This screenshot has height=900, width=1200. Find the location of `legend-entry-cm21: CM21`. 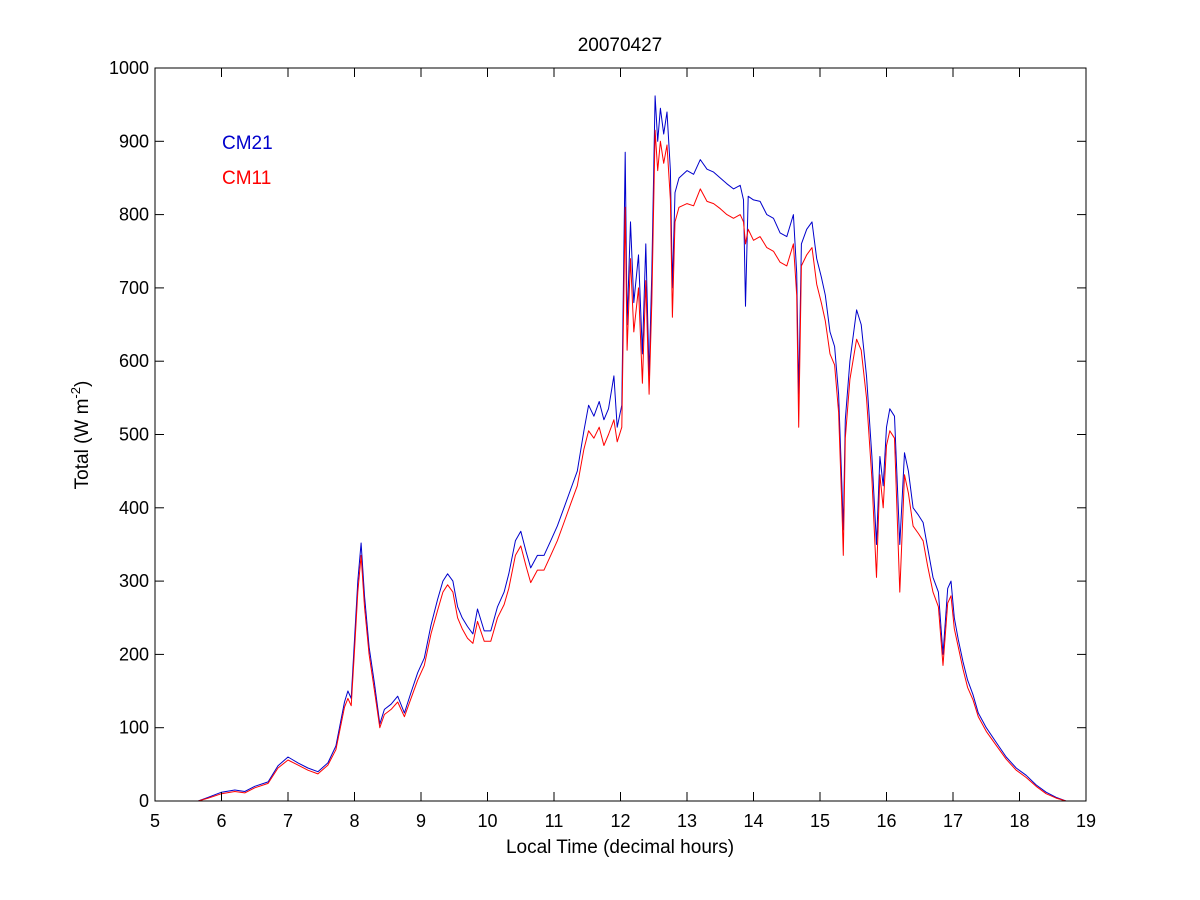

legend-entry-cm21: CM21 is located at coordinates (247, 143).